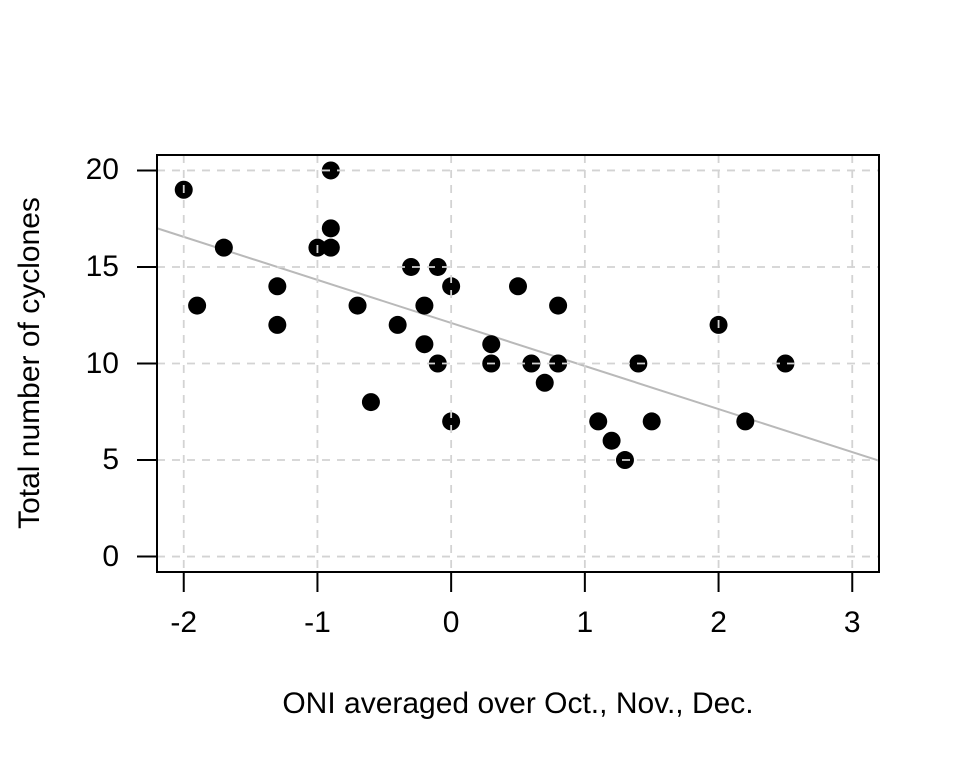  Describe the element at coordinates (110, 556) in the screenshot. I see `y-tick-label: 0` at that location.